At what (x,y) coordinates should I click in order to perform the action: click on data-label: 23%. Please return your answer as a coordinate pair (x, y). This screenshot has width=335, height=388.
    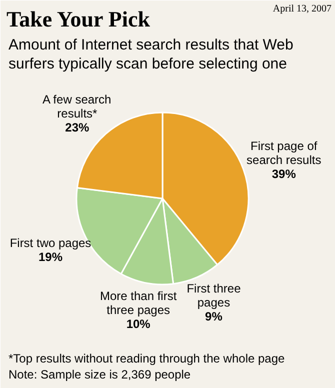
    Looking at the image, I should click on (77, 127).